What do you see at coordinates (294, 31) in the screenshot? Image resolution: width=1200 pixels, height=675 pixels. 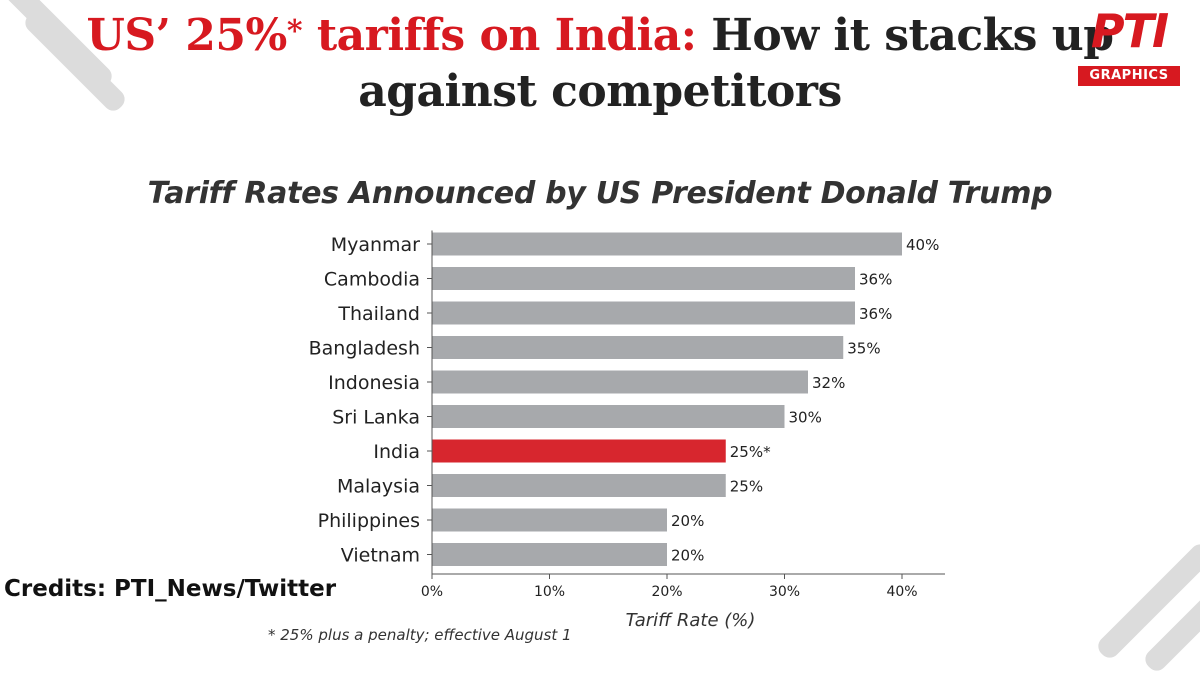 I see `headline-asterisk: *` at bounding box center [294, 31].